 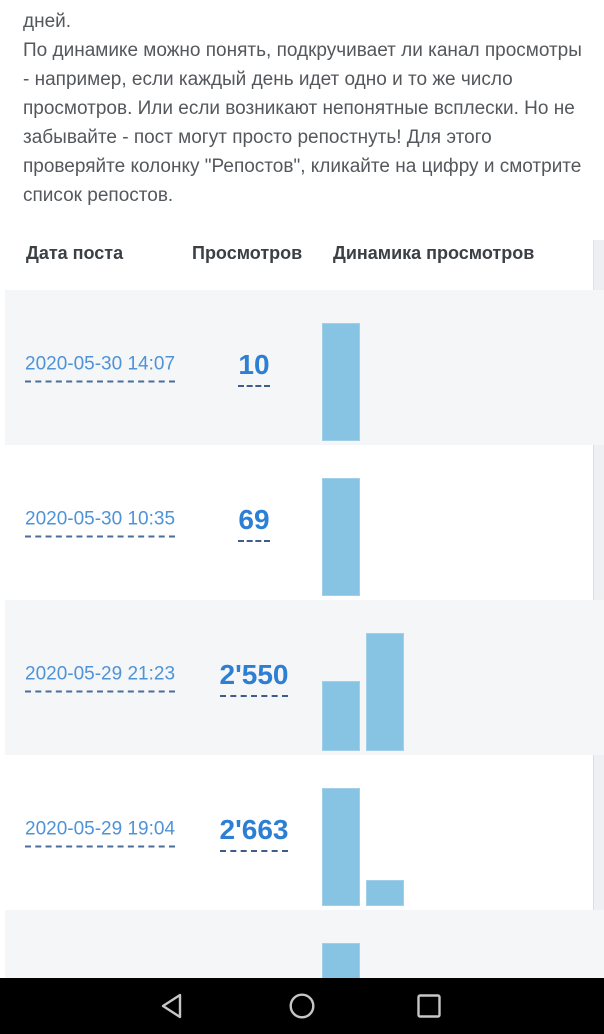 I want to click on post-date-link: 2020-05-29 21:23, so click(x=100, y=677).